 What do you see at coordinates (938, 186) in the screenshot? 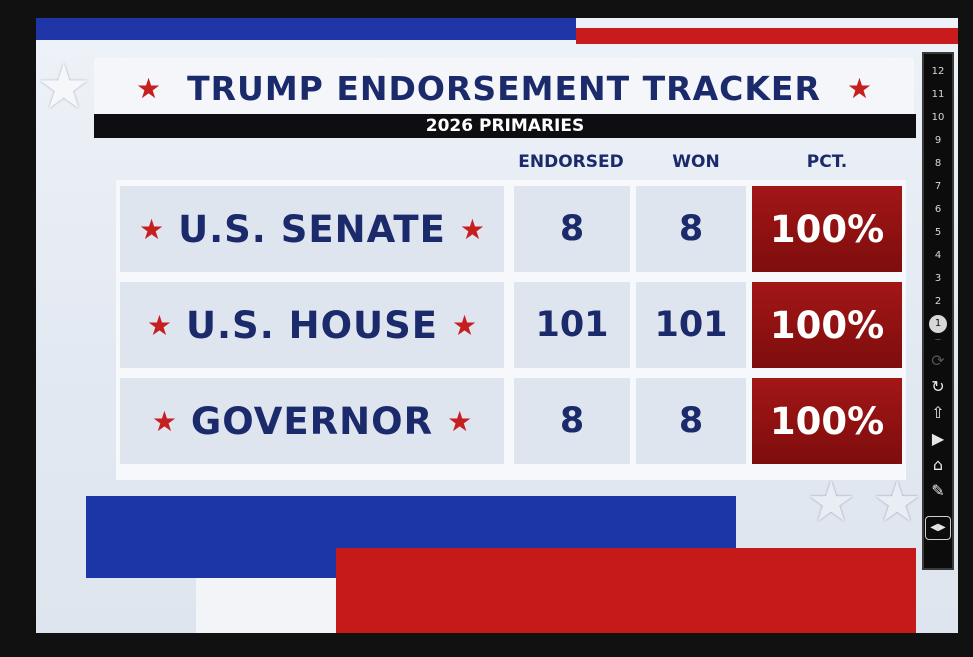
I see `page-button-7: 7` at bounding box center [938, 186].